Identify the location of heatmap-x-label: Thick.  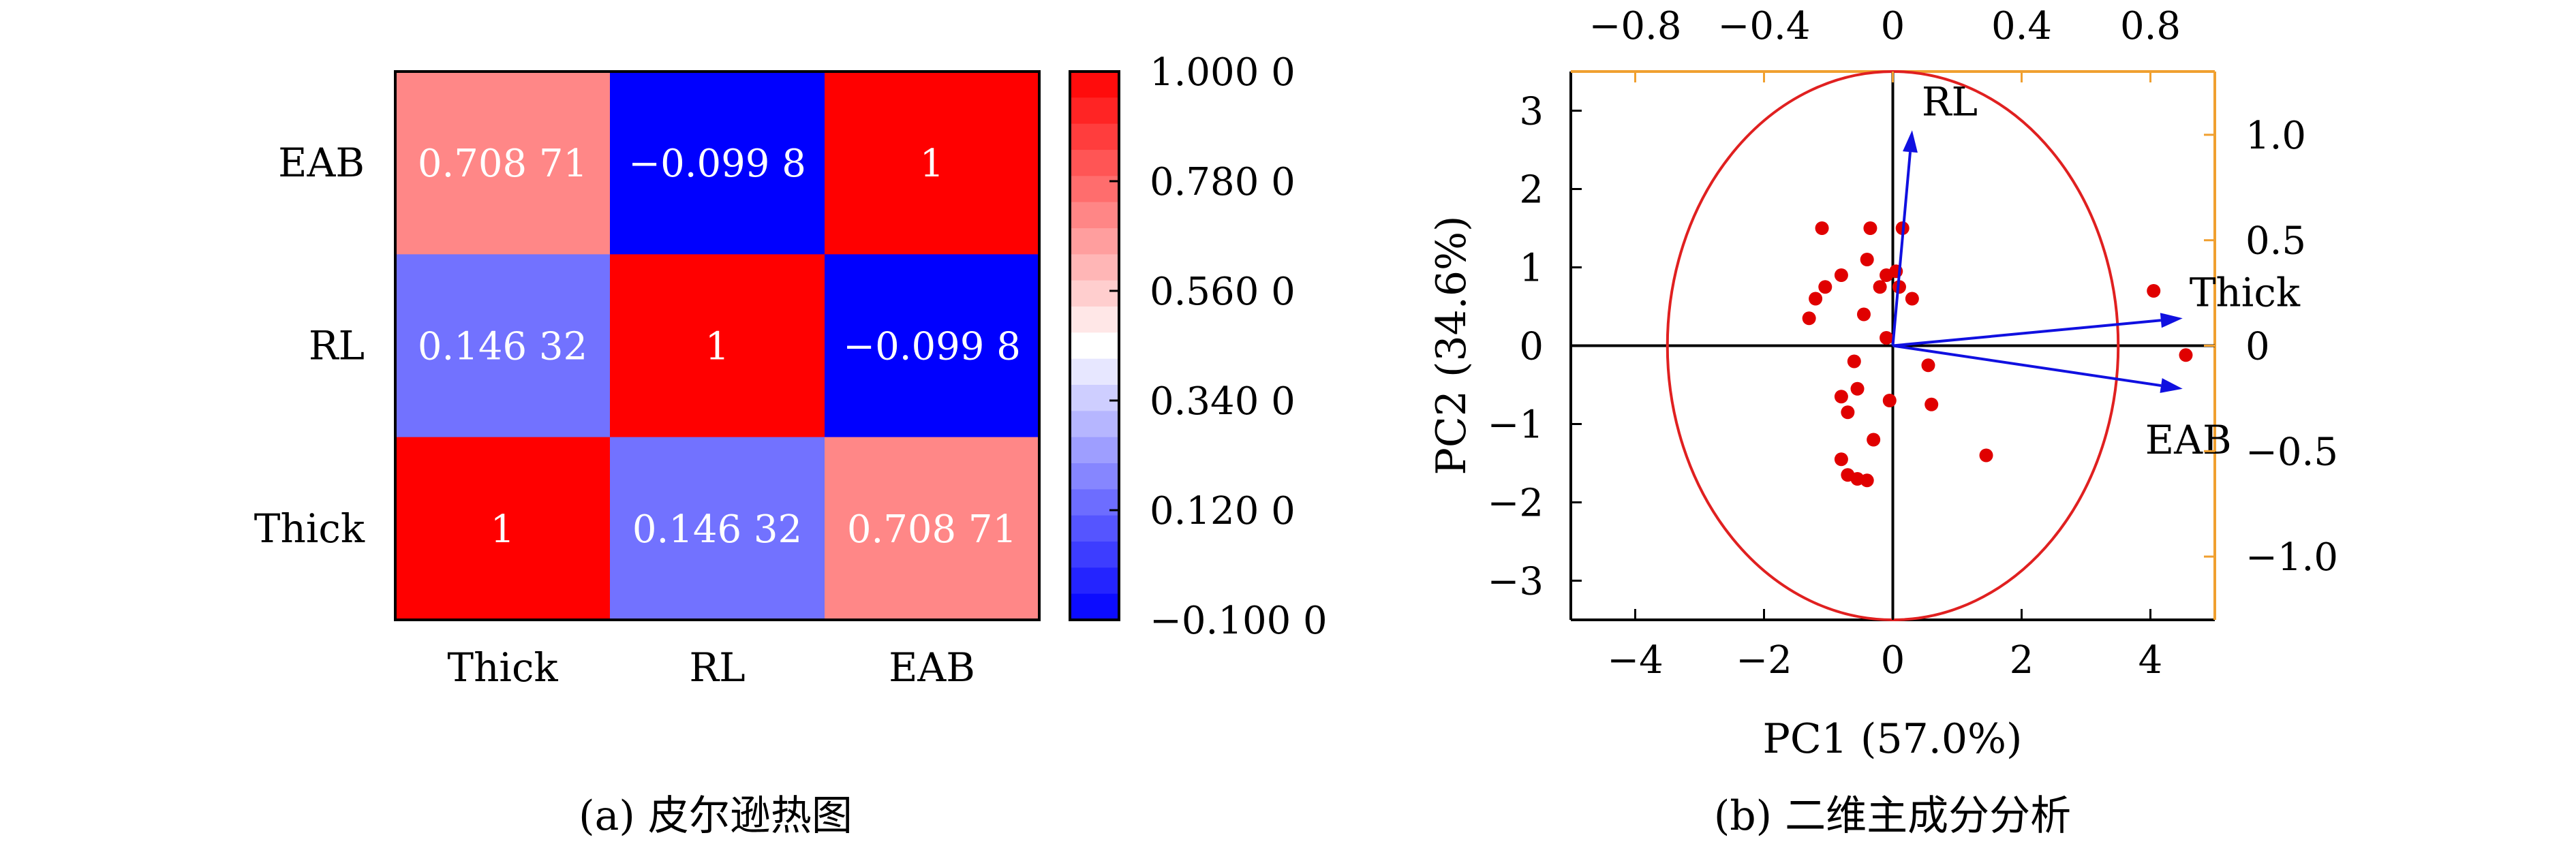
(502, 667).